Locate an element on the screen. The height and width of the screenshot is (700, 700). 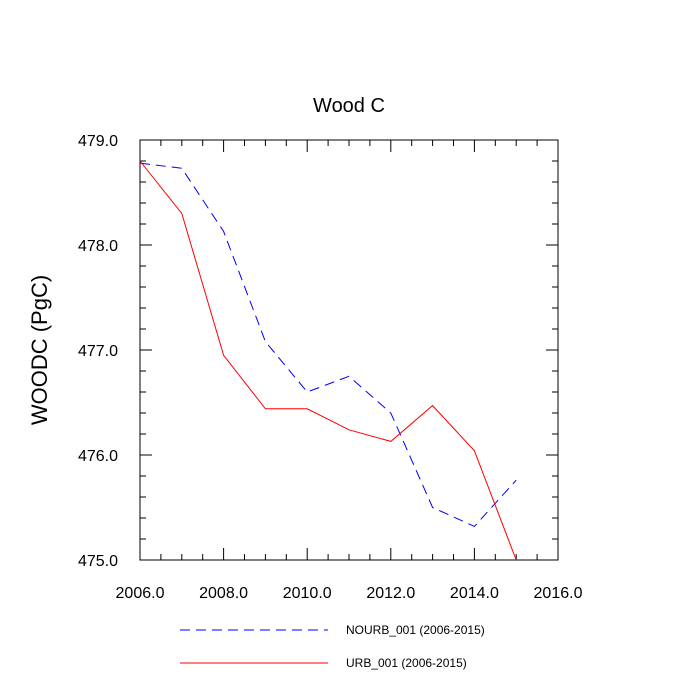
x-tick-label: 2016.0 is located at coordinates (558, 593).